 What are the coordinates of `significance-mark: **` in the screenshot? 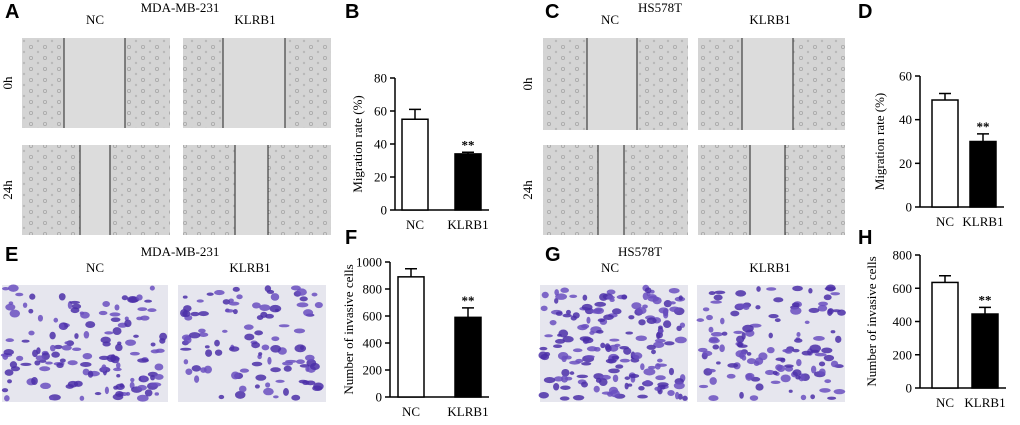 It's located at (985, 299).